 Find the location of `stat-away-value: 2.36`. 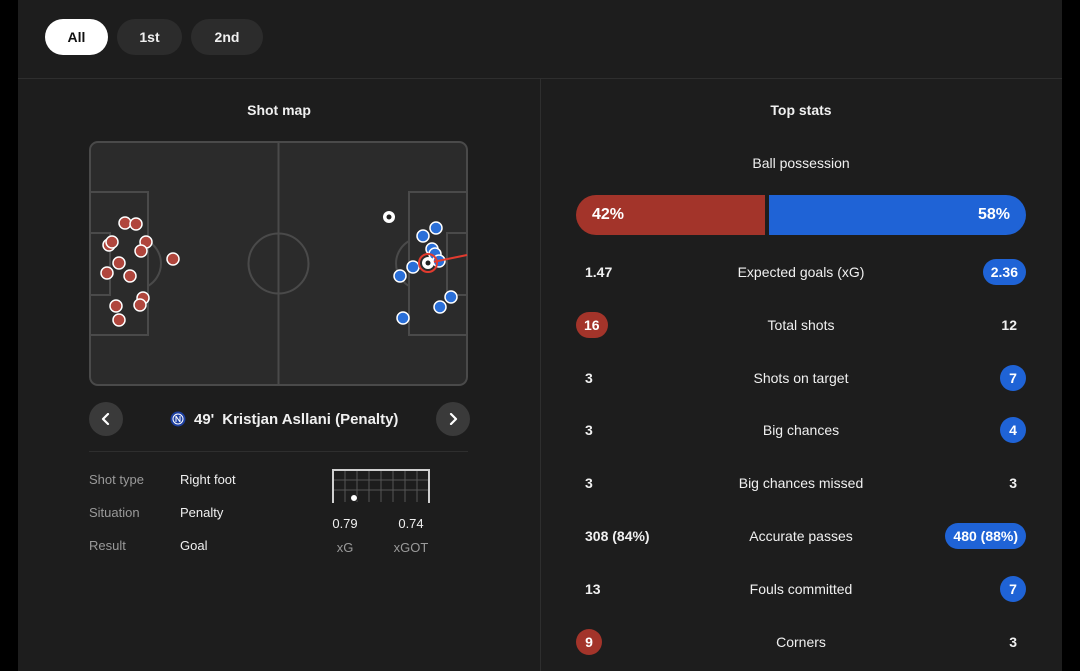

stat-away-value: 2.36 is located at coordinates (1004, 272).